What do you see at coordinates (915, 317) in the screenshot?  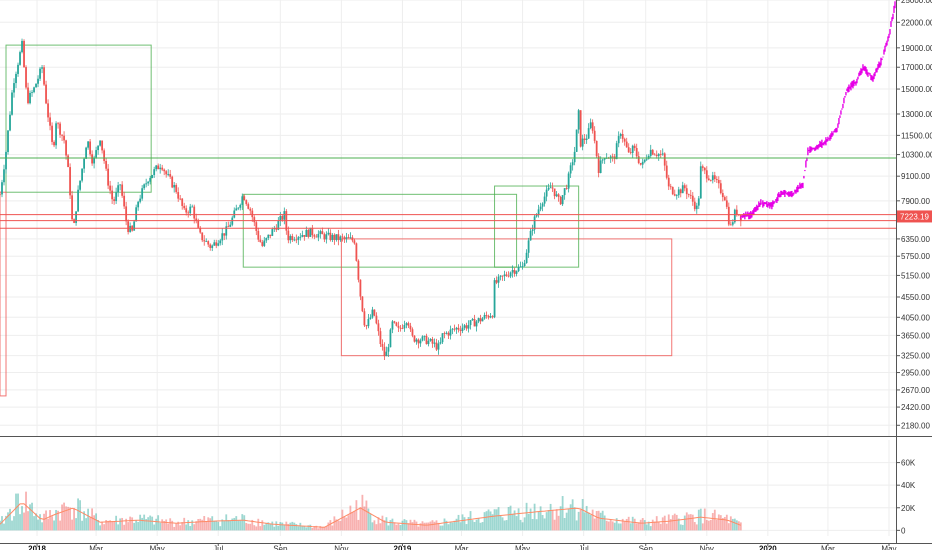 I see `price-tick-label: 4050.00` at bounding box center [915, 317].